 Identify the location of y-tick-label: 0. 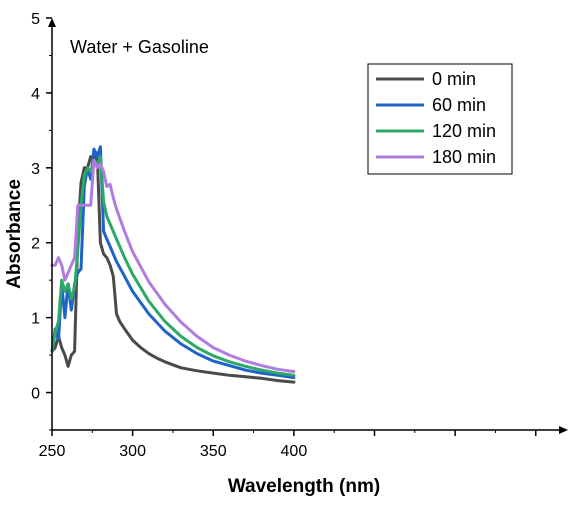
(35, 394).